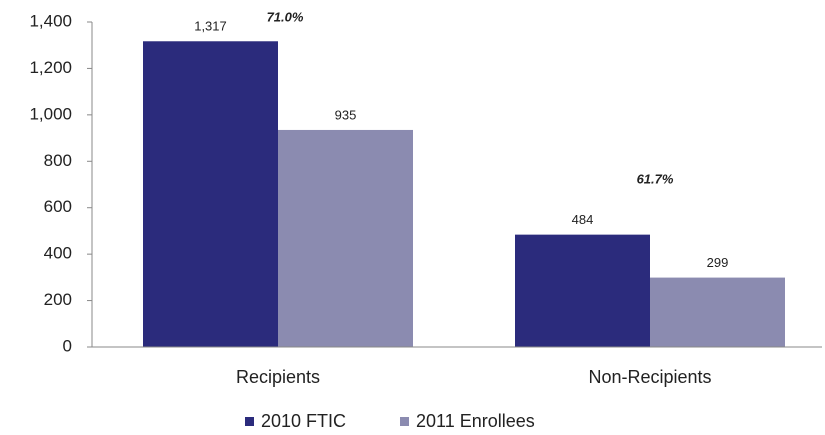 Image resolution: width=825 pixels, height=435 pixels. I want to click on legend-label: 2011 Enrollees, so click(475, 421).